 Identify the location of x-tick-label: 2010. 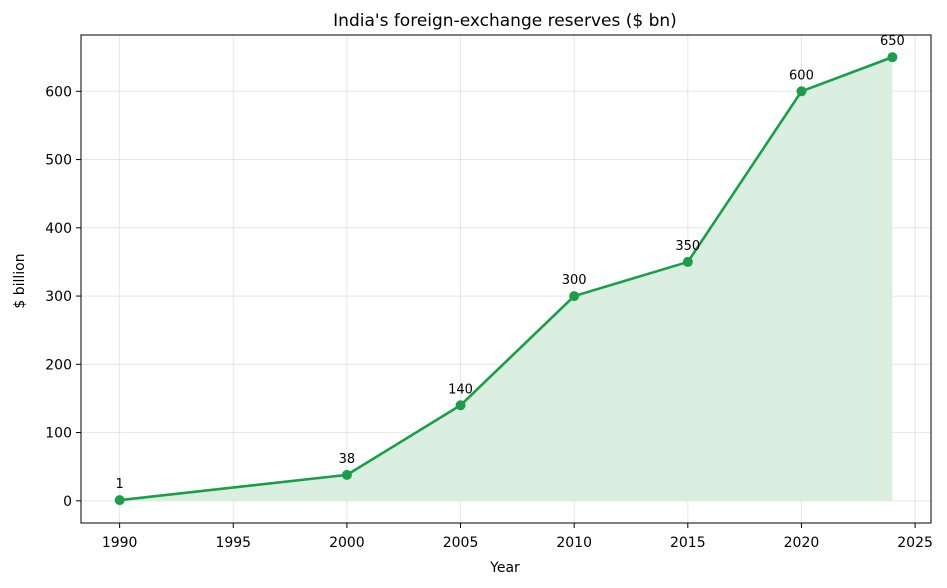
(574, 543).